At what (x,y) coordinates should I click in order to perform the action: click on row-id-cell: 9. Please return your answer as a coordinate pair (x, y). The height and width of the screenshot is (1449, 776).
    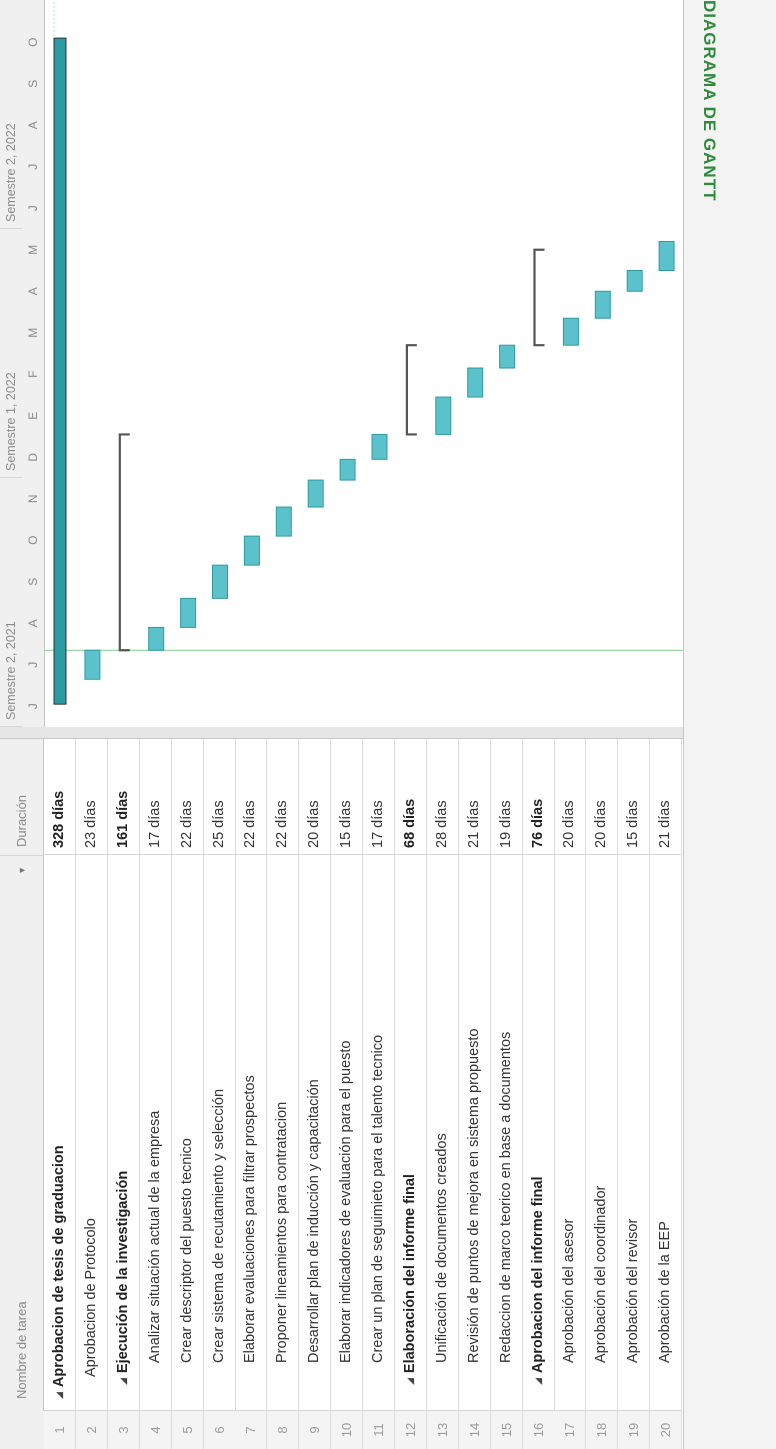
    Looking at the image, I should click on (315, 1429).